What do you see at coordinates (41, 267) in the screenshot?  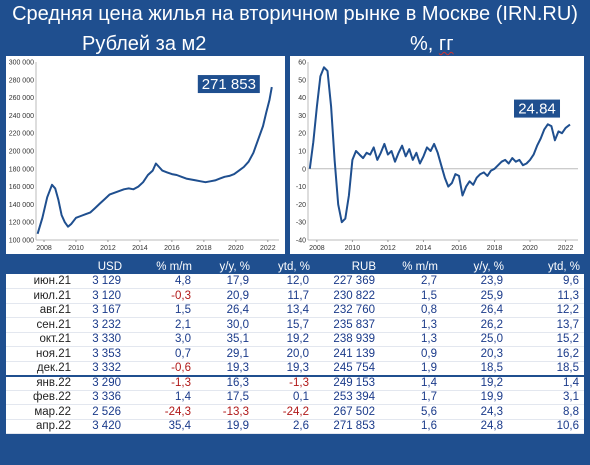 I see `header-date` at bounding box center [41, 267].